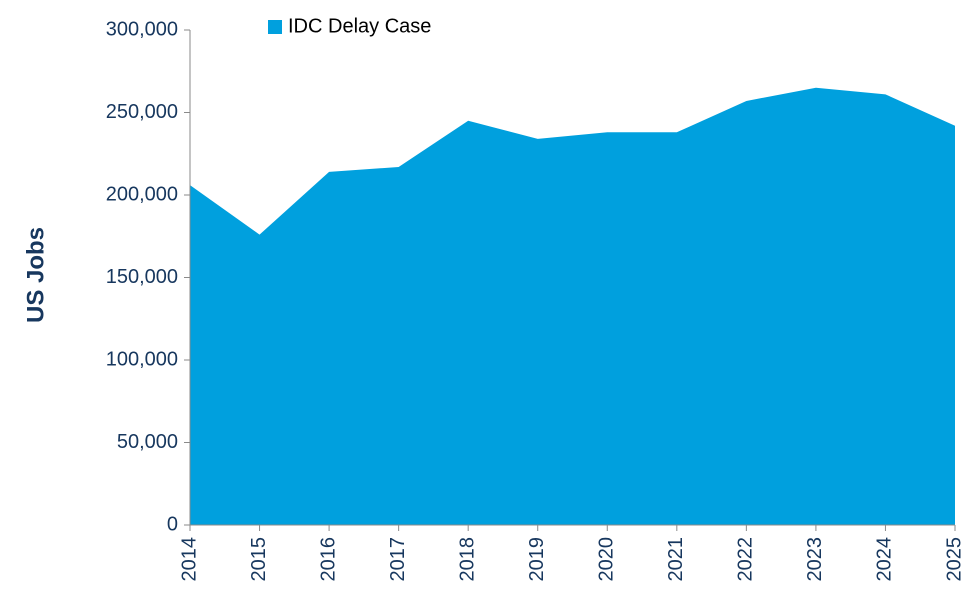 This screenshot has width=967, height=600. Describe the element at coordinates (328, 559) in the screenshot. I see `x-tick-label: 2016` at that location.